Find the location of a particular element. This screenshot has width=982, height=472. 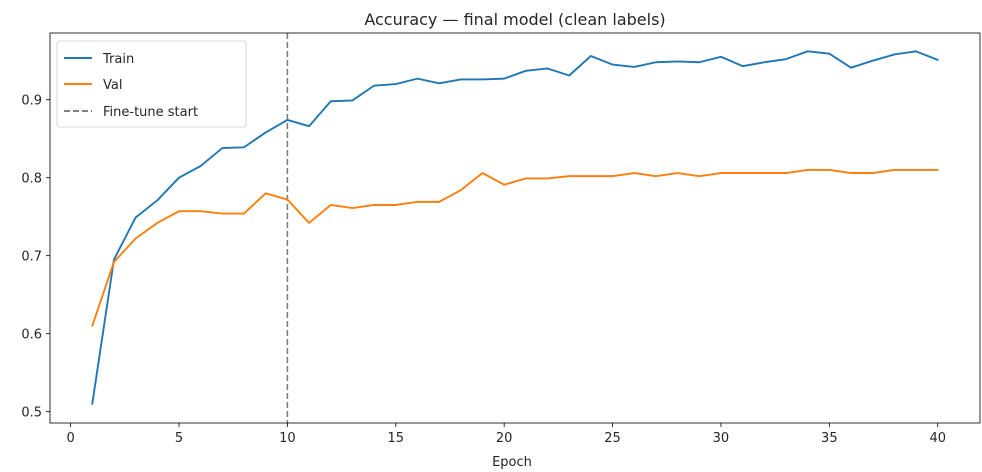

x-tick-label: 20 is located at coordinates (504, 438).